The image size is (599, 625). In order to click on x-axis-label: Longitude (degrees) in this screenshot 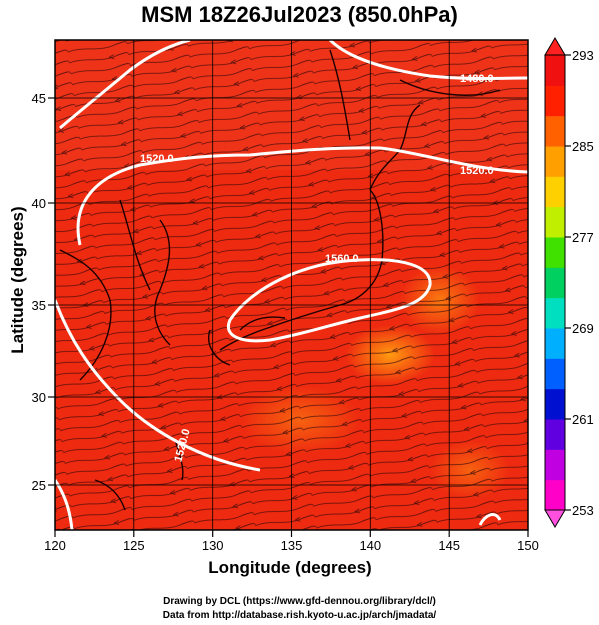, I will do `click(290, 567)`.